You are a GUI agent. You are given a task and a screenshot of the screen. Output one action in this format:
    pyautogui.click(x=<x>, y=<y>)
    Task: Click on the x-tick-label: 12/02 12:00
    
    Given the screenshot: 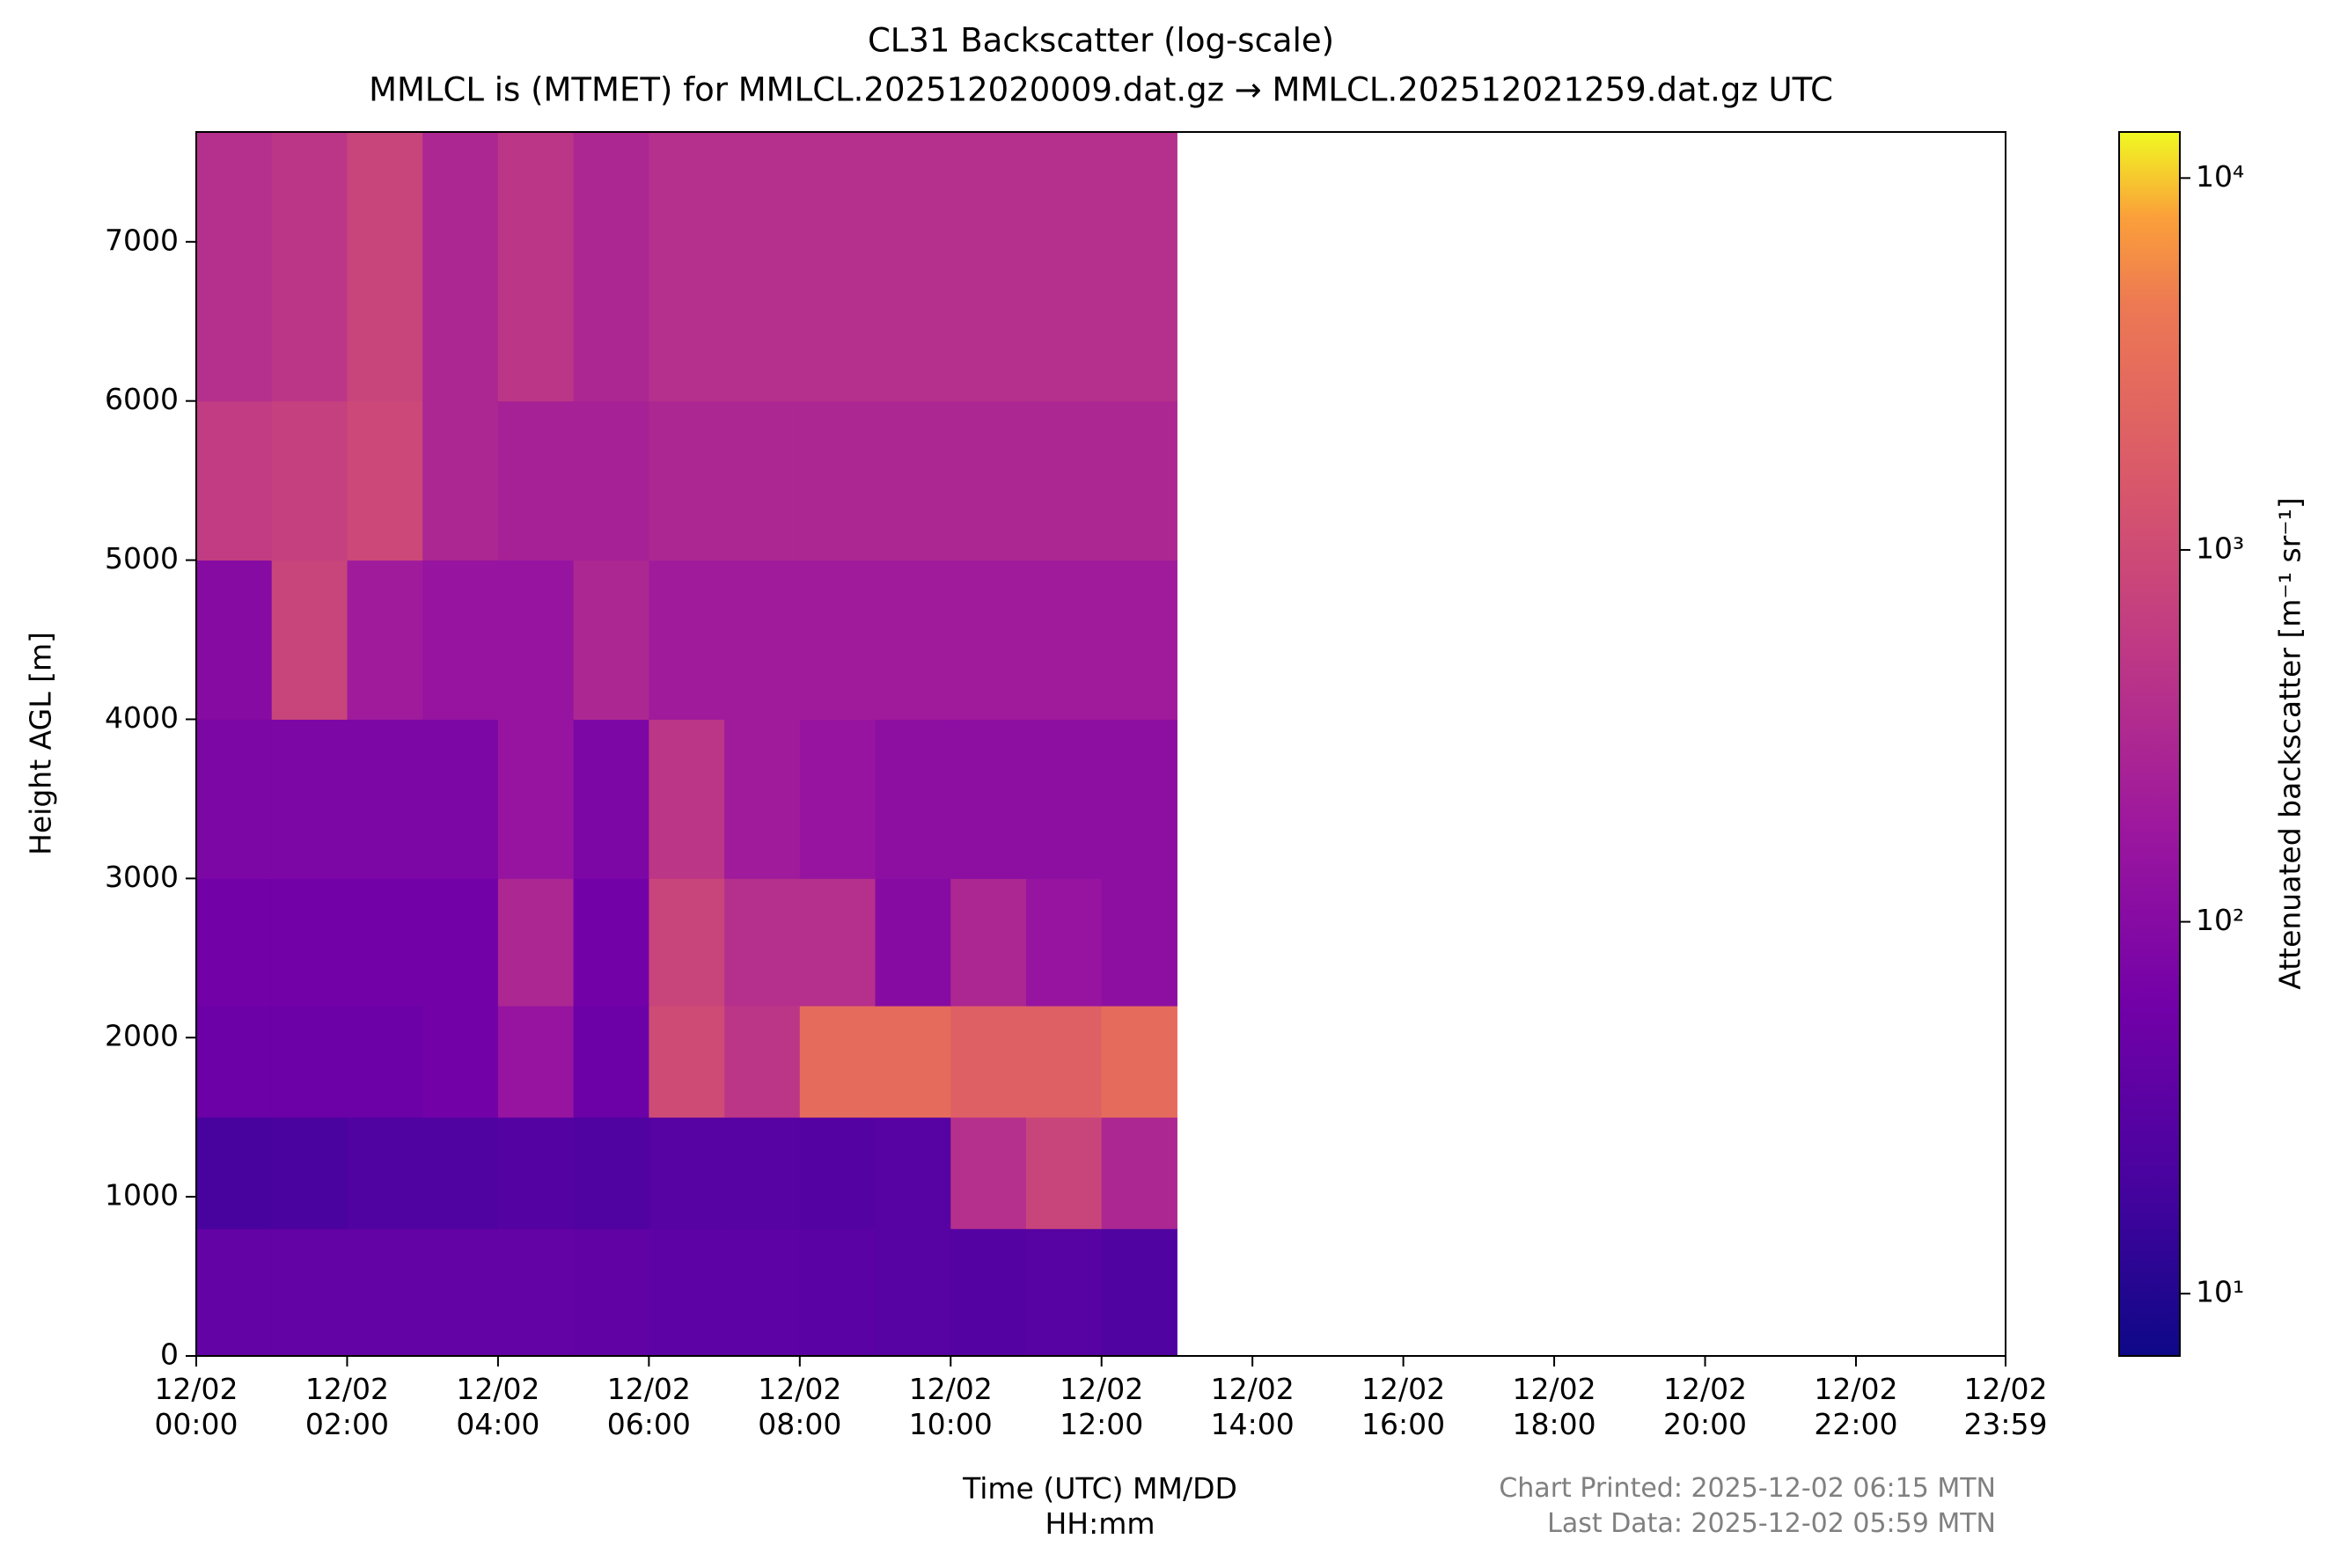 What is the action you would take?
    pyautogui.click(x=1102, y=1406)
    